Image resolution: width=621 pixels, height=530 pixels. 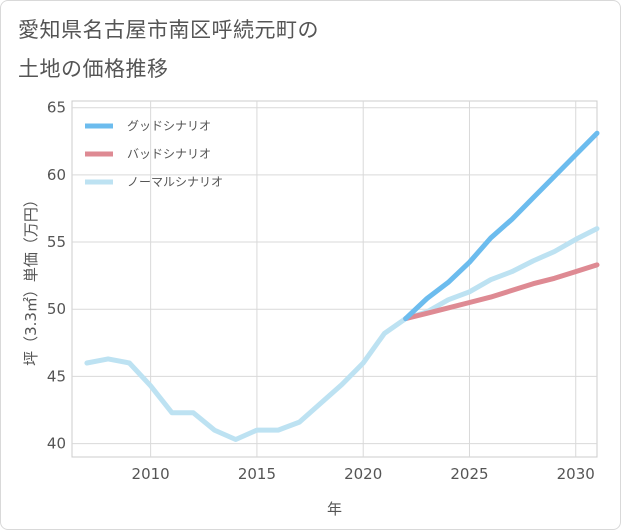 I want to click on x-axis-title: 年, so click(x=334, y=509).